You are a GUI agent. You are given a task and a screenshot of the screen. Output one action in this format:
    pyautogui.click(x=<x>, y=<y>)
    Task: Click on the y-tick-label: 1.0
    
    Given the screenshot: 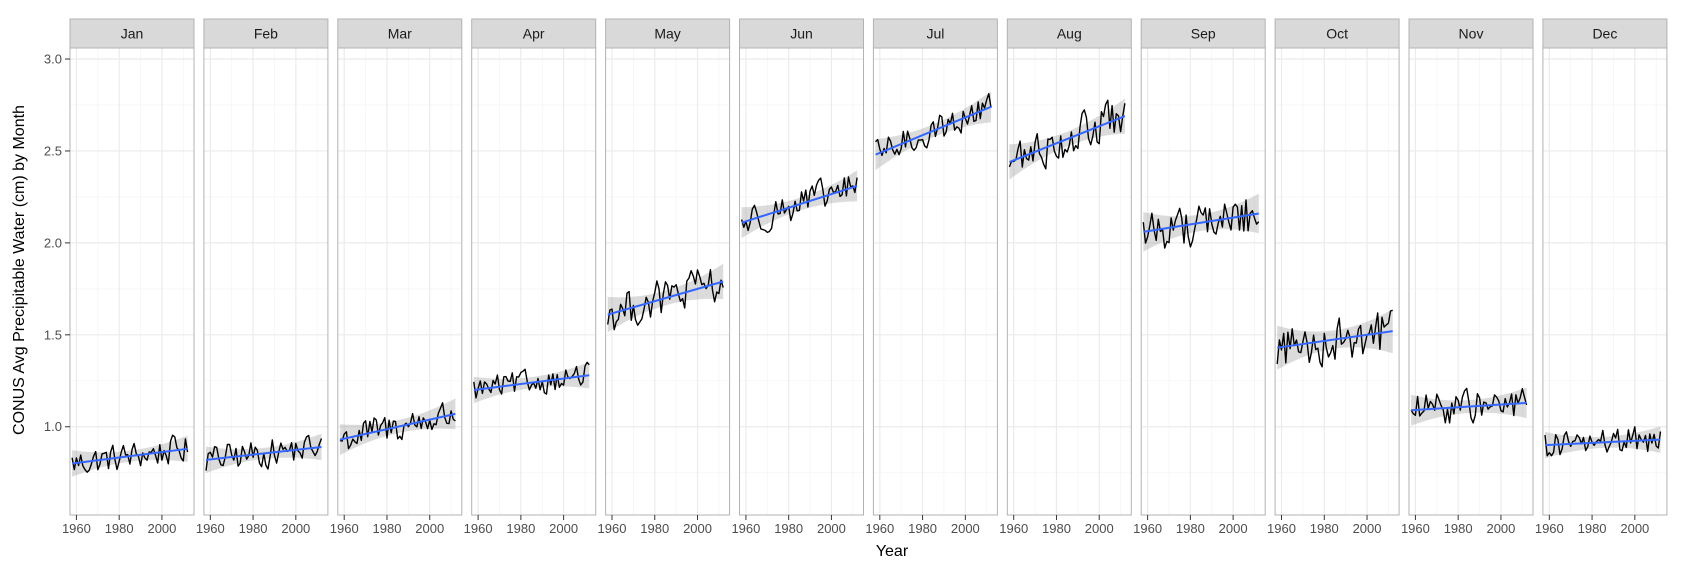 What is the action you would take?
    pyautogui.click(x=53, y=426)
    